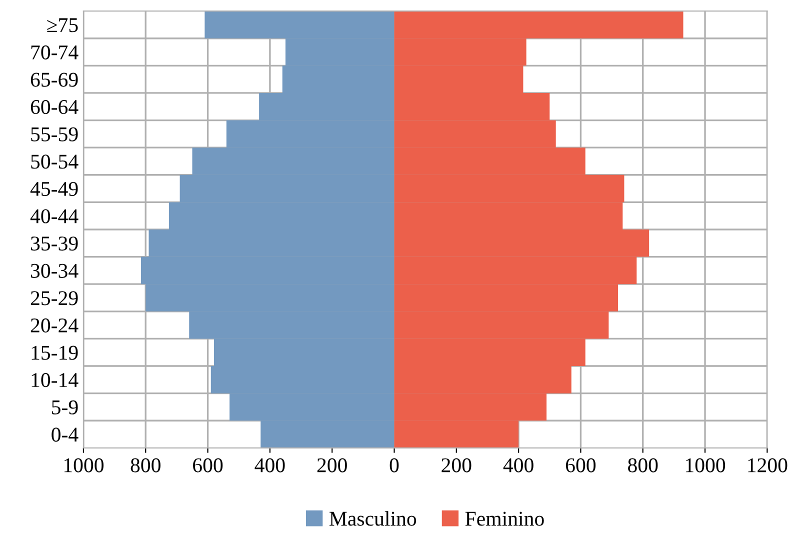 This screenshot has height=553, width=795. Describe the element at coordinates (54, 325) in the screenshot. I see `y-tick-label: 20-24` at that location.